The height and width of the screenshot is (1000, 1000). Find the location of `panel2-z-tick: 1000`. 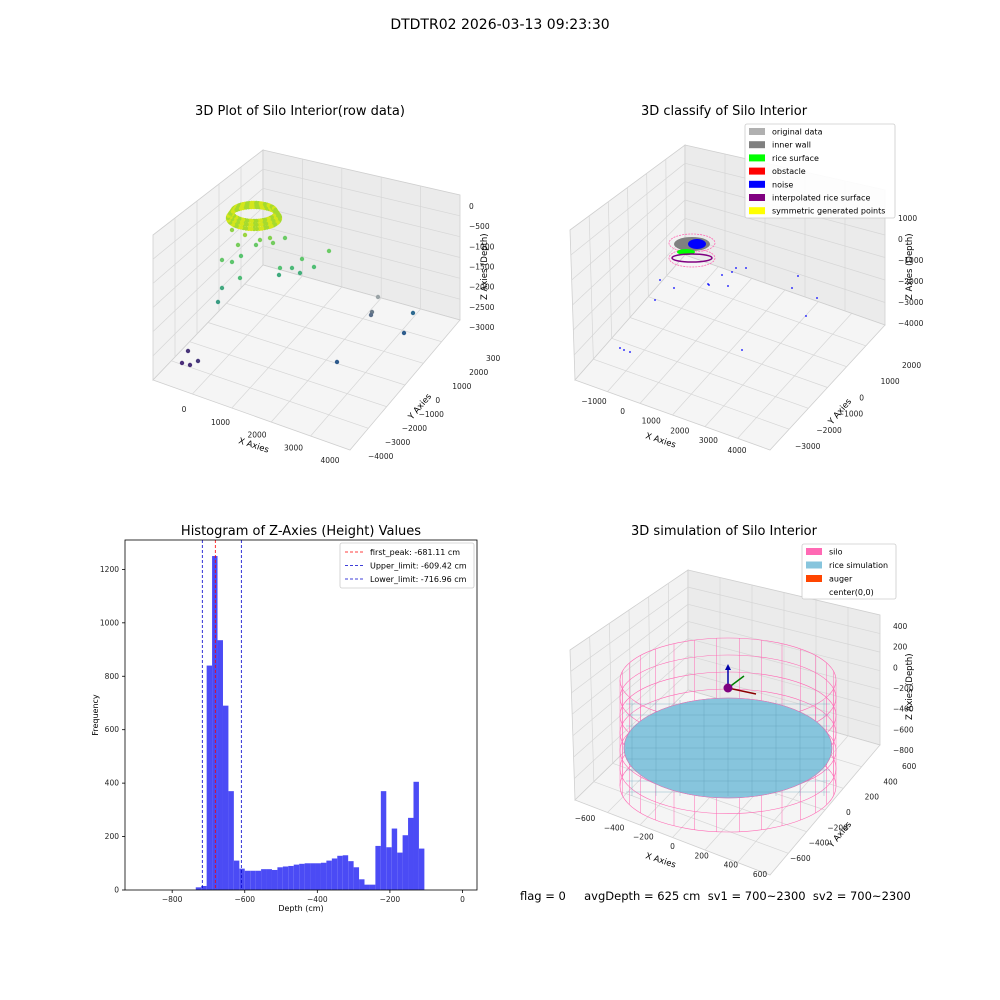

panel2-z-tick: 1000 is located at coordinates (907, 218).